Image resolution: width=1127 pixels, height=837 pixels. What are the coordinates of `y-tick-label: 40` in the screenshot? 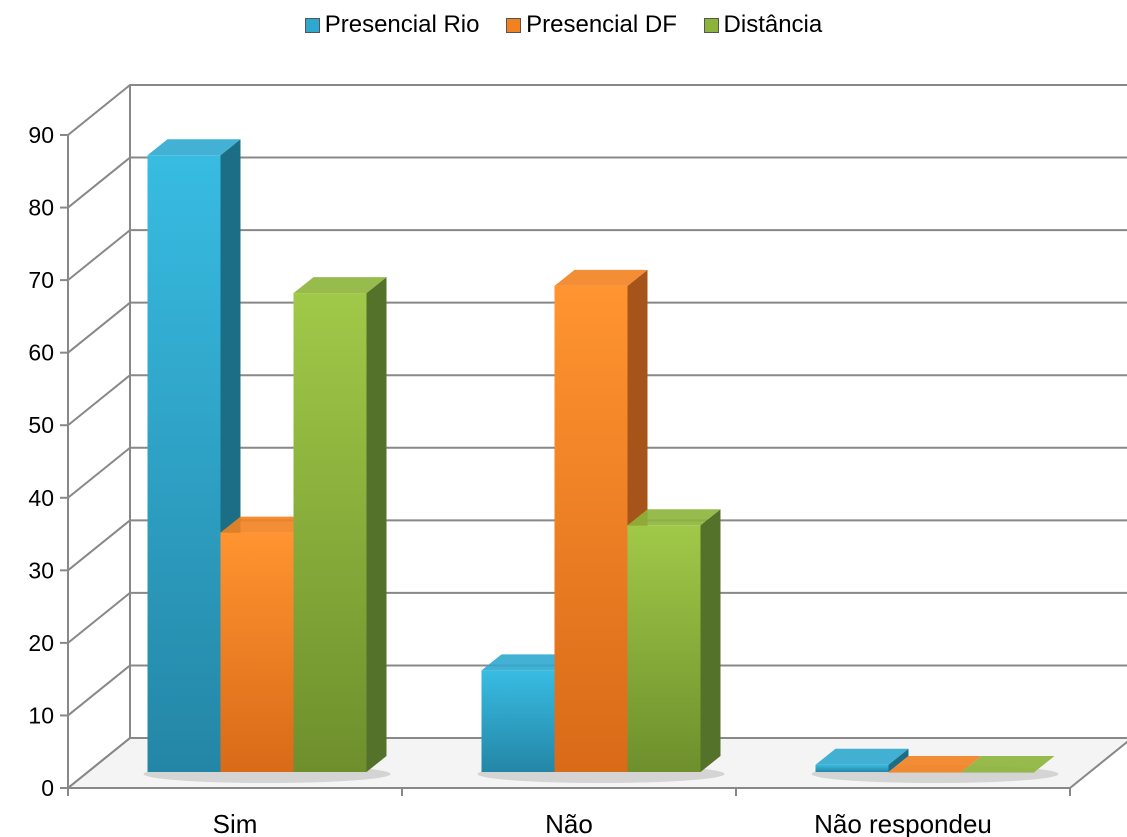 It's located at (41, 498).